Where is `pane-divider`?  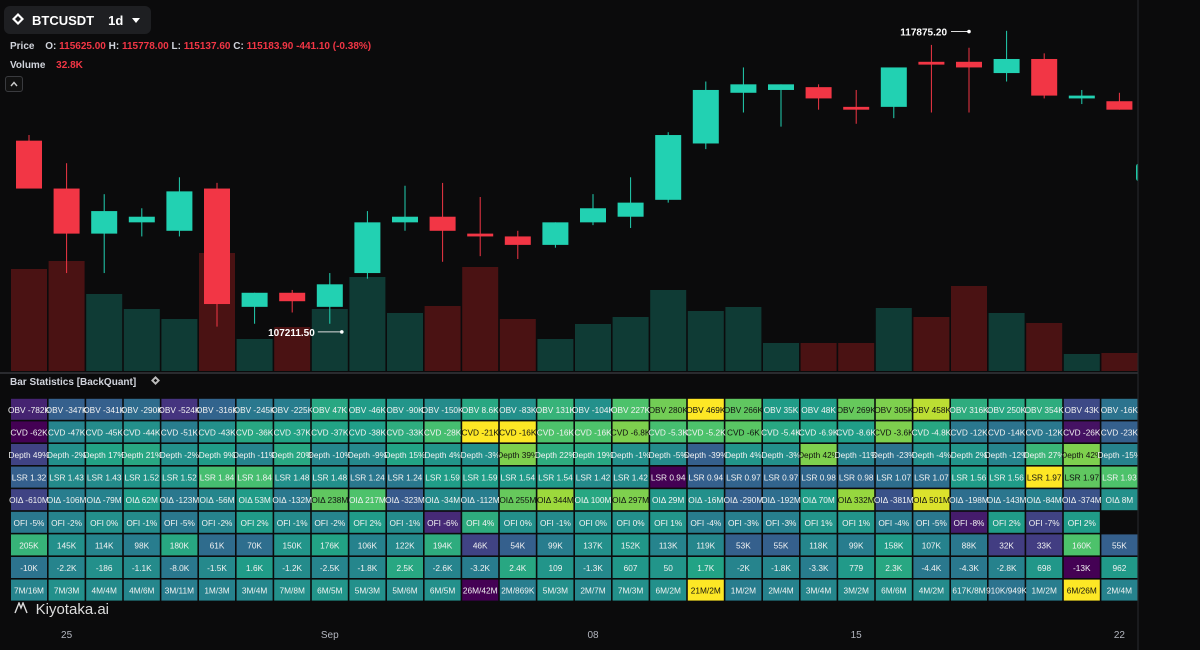
pane-divider is located at coordinates (600, 373).